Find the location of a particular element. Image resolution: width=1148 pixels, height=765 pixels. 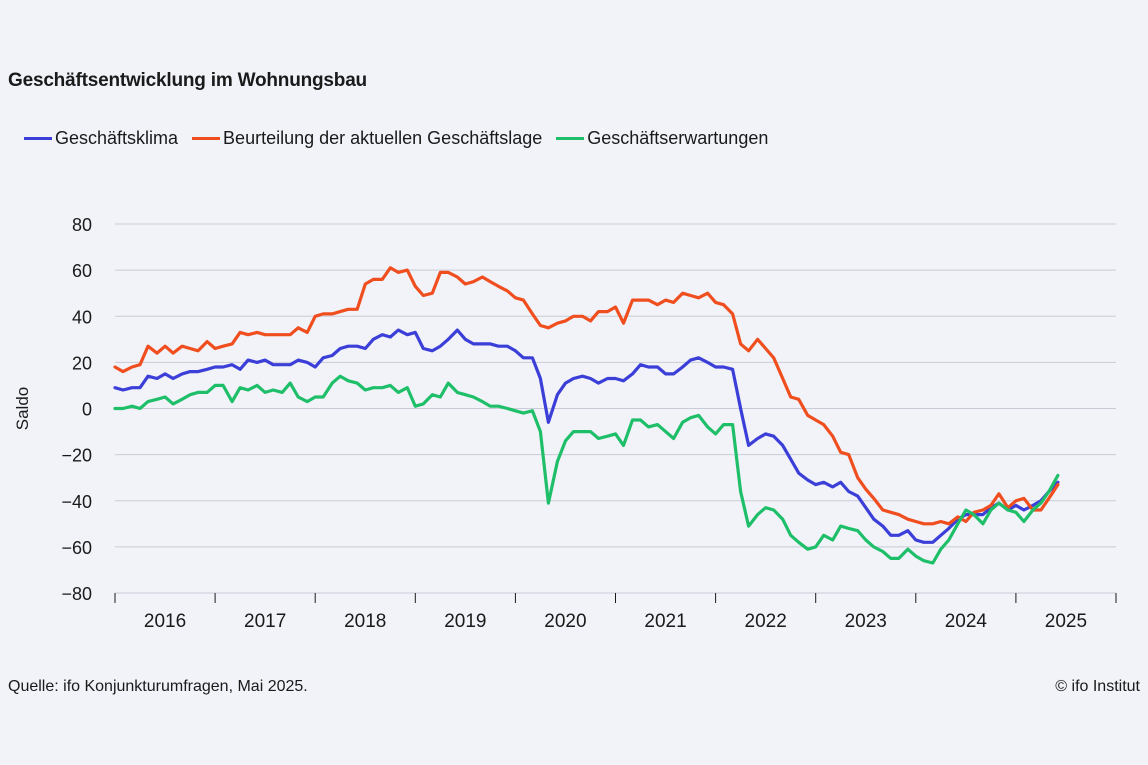

legend-swatch-geschaeftserwartungen is located at coordinates (570, 138).